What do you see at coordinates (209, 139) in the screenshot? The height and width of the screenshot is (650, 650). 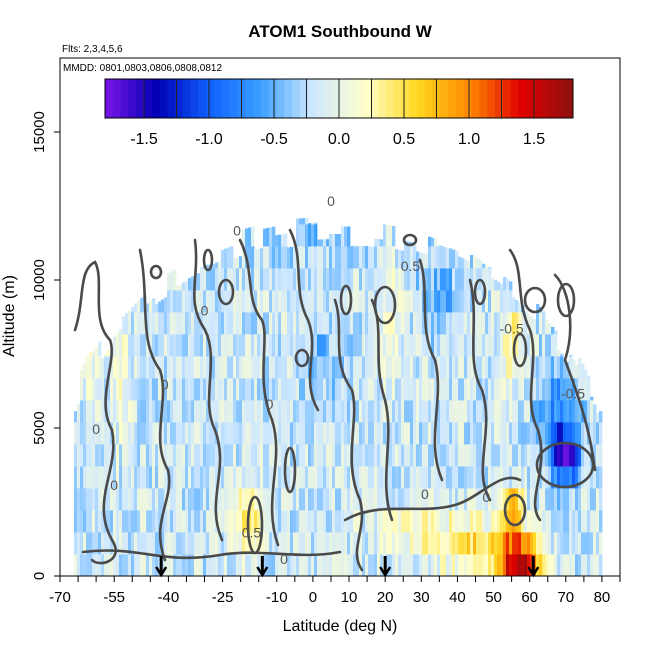 I see `colorbar-tick-label: -1.0` at bounding box center [209, 139].